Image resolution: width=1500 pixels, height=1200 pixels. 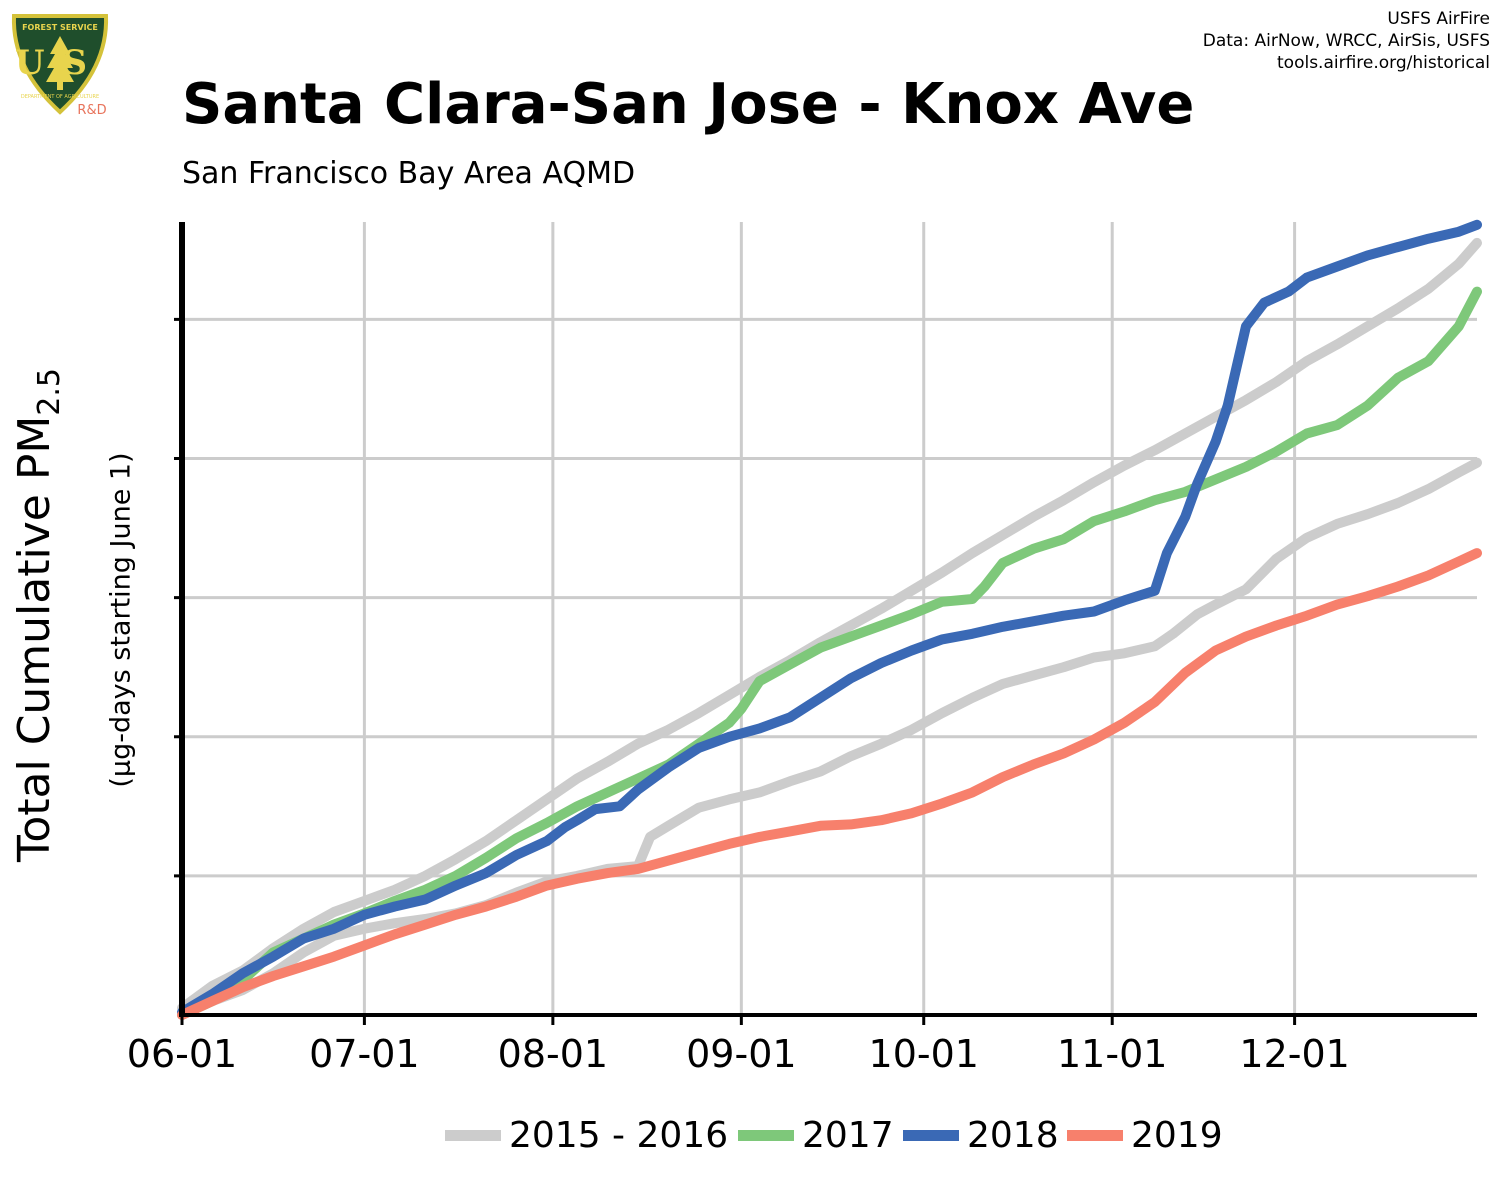 What do you see at coordinates (1013, 1135) in the screenshot?
I see `legend-label: 2018` at bounding box center [1013, 1135].